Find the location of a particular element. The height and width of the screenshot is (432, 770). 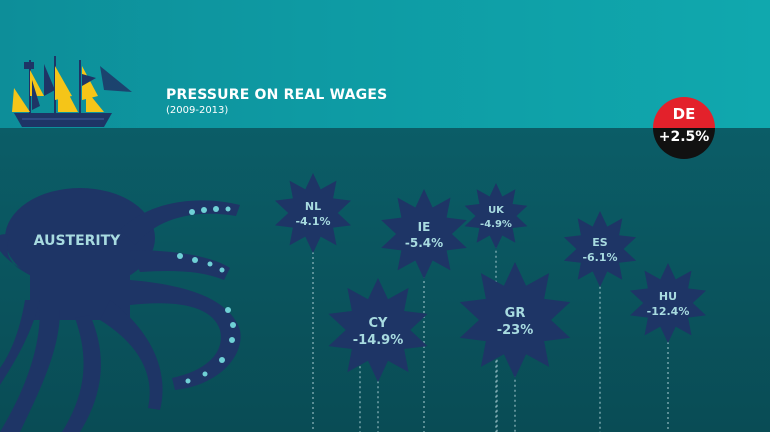

page-subtitle: (2009-2013) is located at coordinates (197, 110).